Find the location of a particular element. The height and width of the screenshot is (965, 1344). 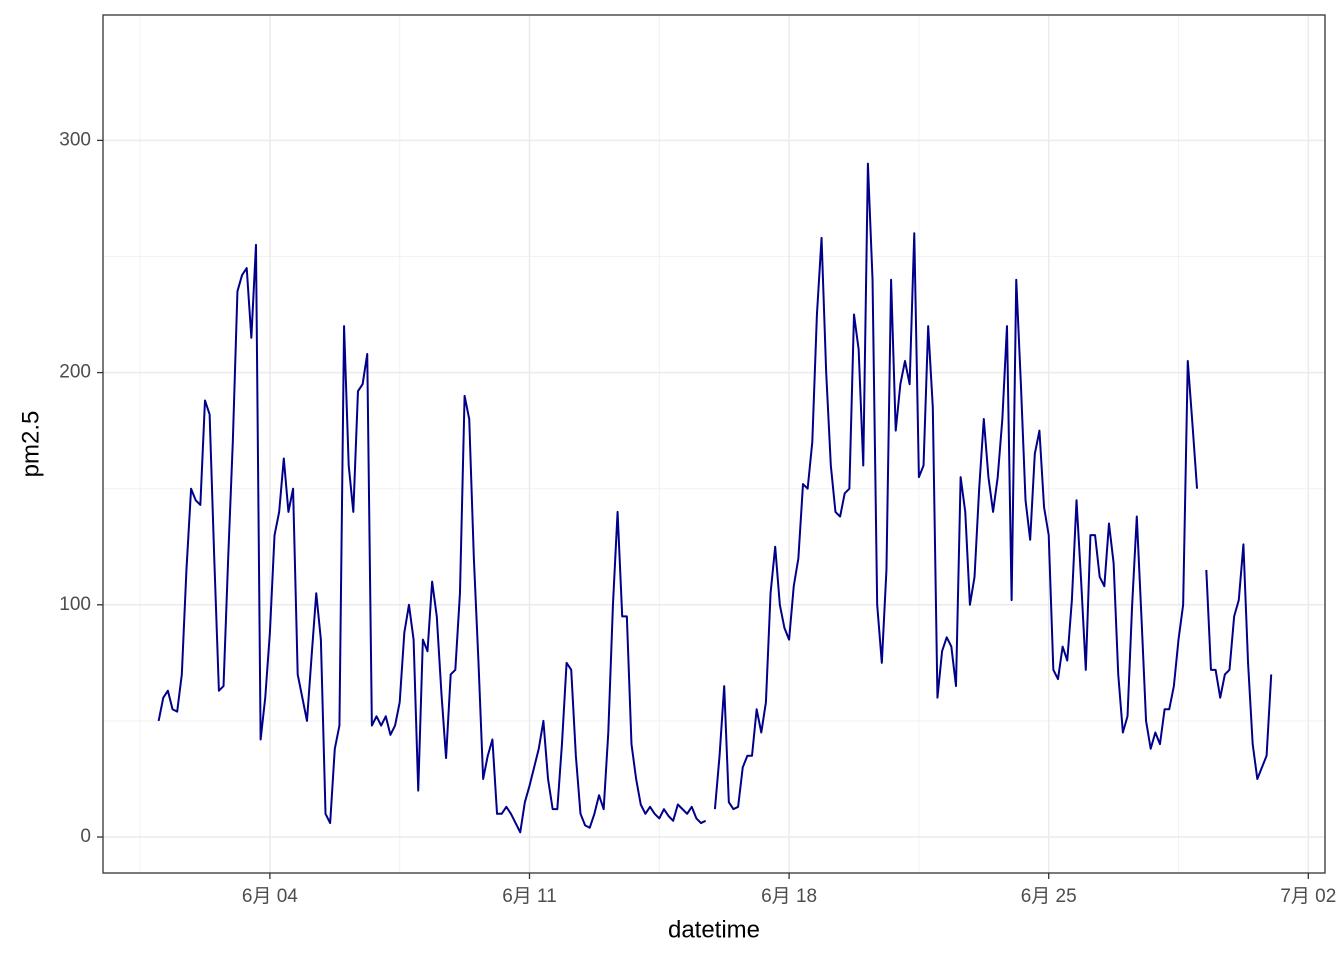

y-tick-label: 0 is located at coordinates (85, 836).